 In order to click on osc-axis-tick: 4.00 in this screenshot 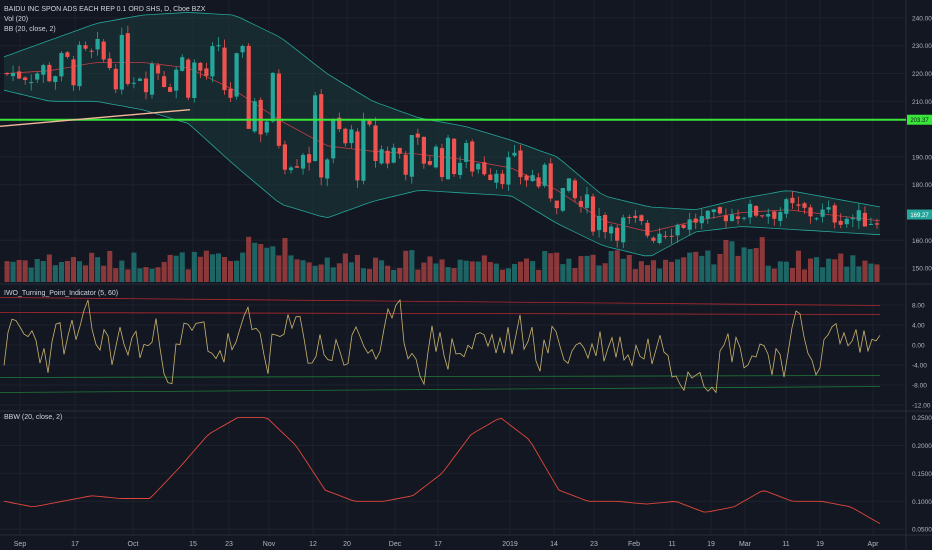, I will do `click(918, 326)`.